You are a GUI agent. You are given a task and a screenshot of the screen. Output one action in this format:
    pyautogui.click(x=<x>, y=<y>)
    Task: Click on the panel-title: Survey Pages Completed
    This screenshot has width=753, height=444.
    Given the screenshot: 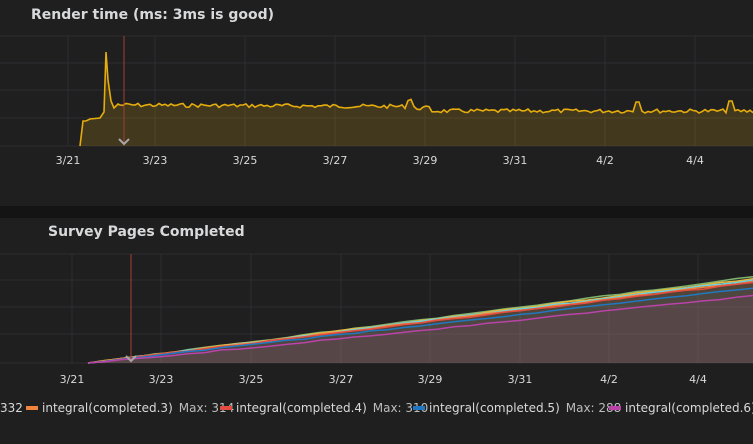 What is the action you would take?
    pyautogui.click(x=146, y=232)
    